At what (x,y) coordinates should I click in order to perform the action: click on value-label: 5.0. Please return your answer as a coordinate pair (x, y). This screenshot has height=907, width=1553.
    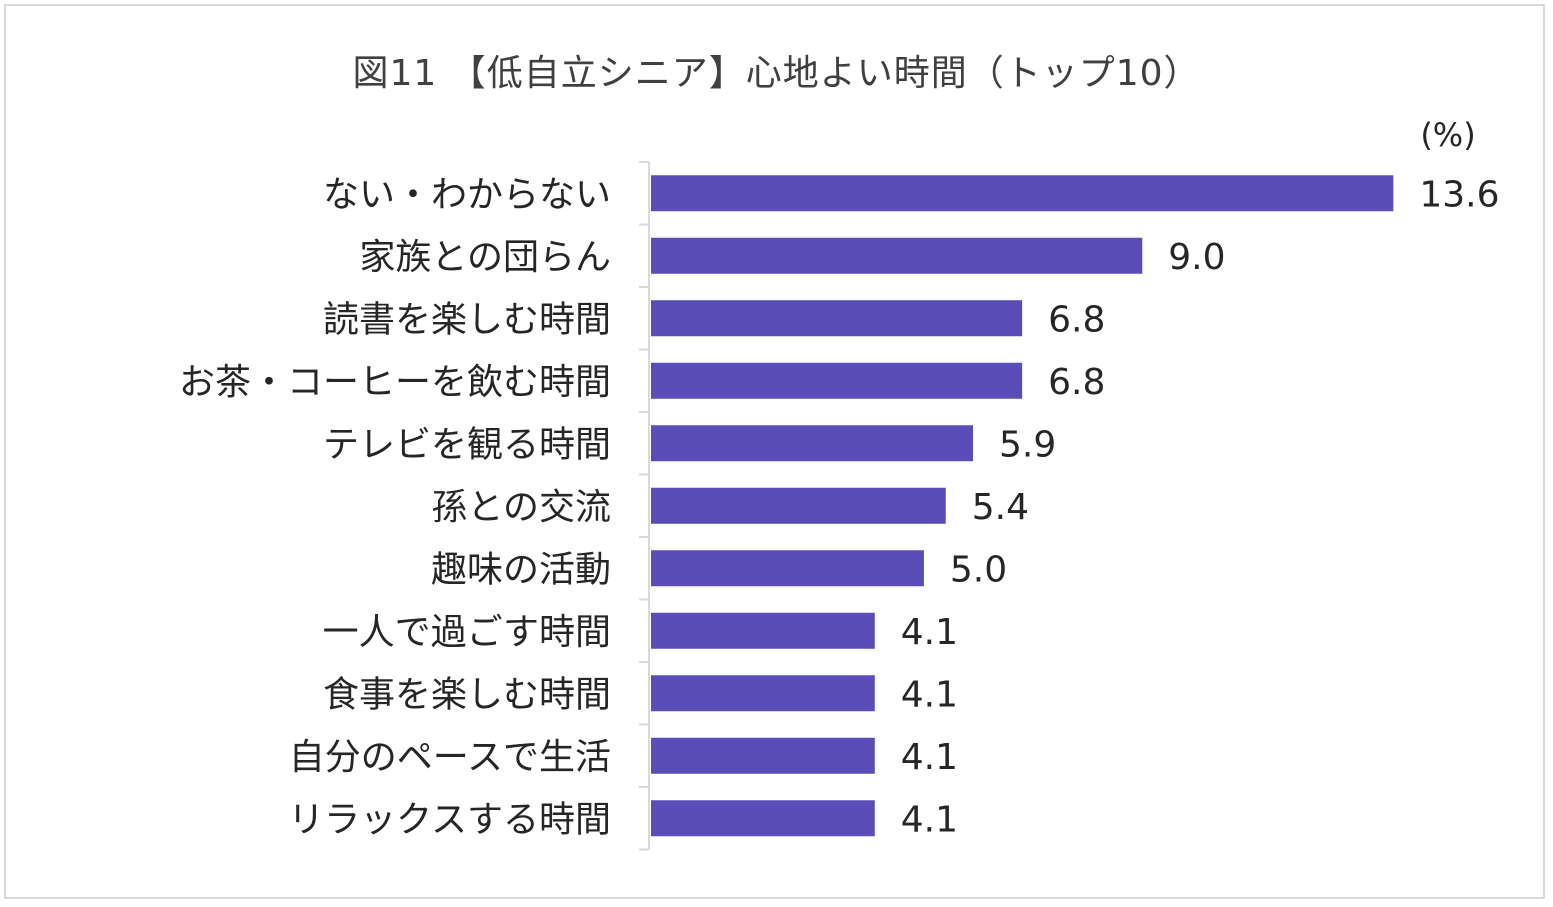
    Looking at the image, I should click on (978, 569).